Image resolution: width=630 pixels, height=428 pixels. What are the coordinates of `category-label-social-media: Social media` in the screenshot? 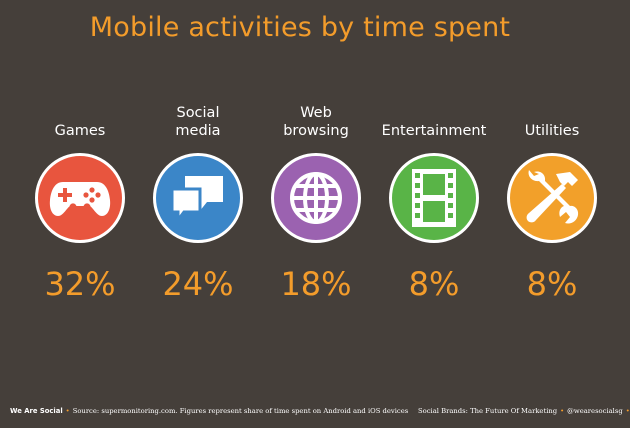 It's located at (198, 122).